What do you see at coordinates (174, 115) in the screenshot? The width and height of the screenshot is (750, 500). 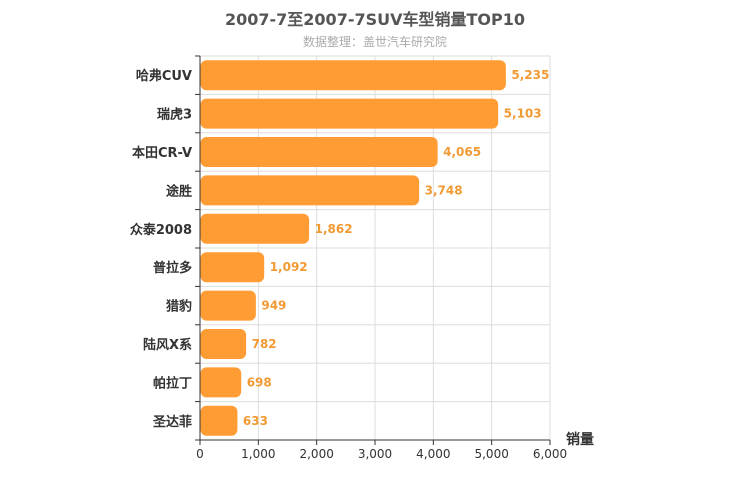 I see `category-label: 瑞虎3` at bounding box center [174, 115].